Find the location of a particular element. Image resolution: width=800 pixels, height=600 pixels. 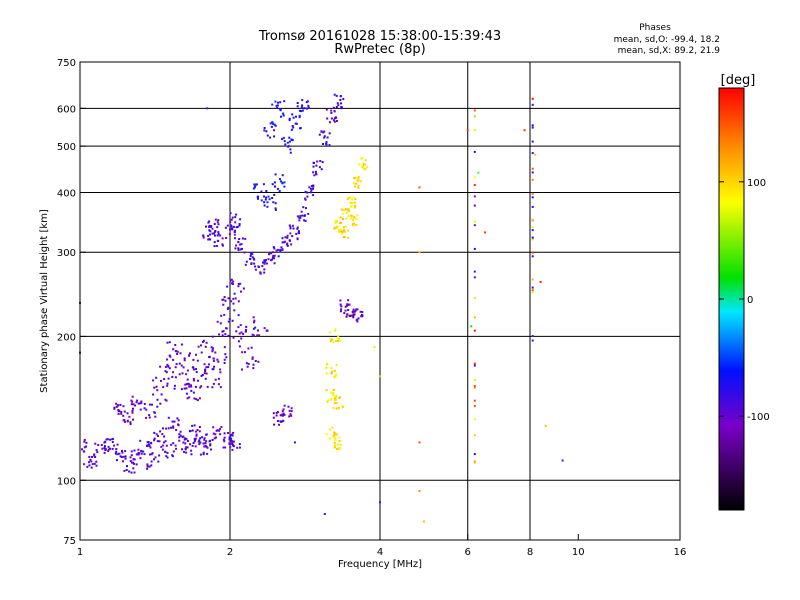

x-tick-label: 16 is located at coordinates (680, 552).